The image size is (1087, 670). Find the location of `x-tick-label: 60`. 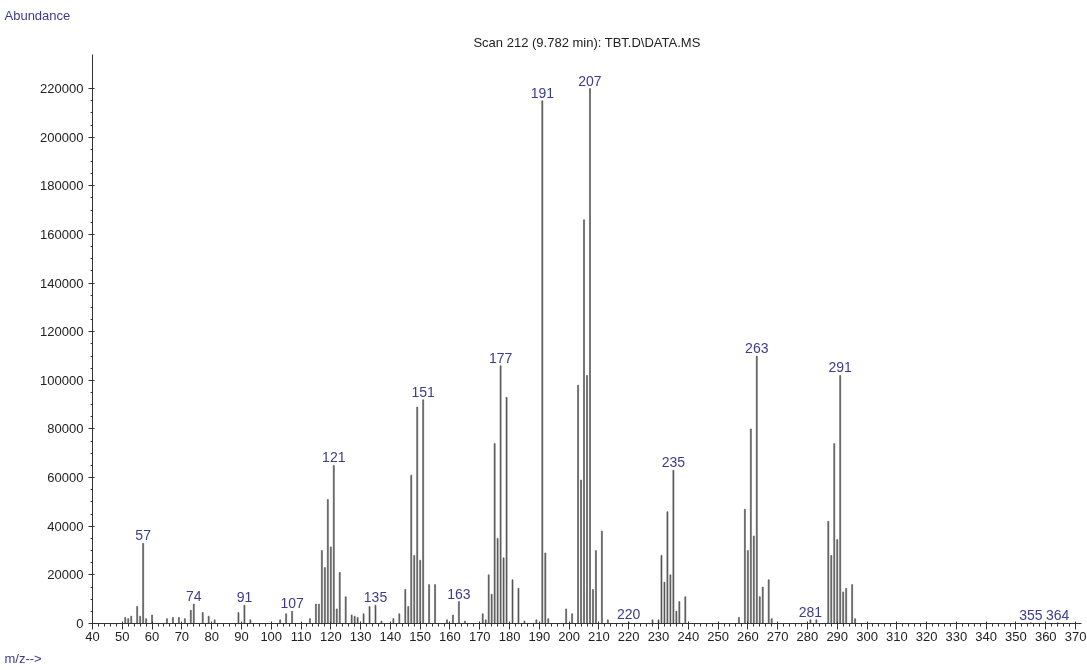

x-tick-label: 60 is located at coordinates (152, 636).